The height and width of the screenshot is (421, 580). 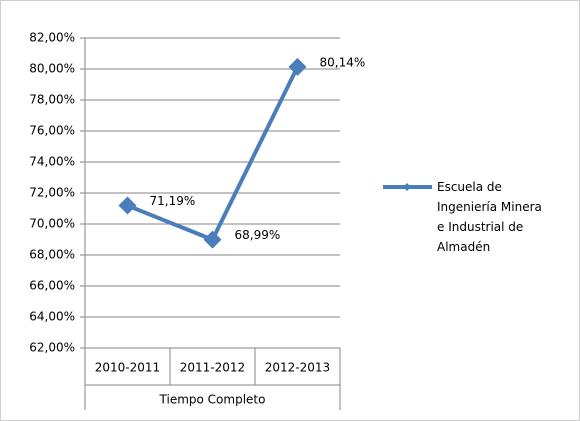 What do you see at coordinates (127, 368) in the screenshot?
I see `x-tick-label: 2010-2011` at bounding box center [127, 368].